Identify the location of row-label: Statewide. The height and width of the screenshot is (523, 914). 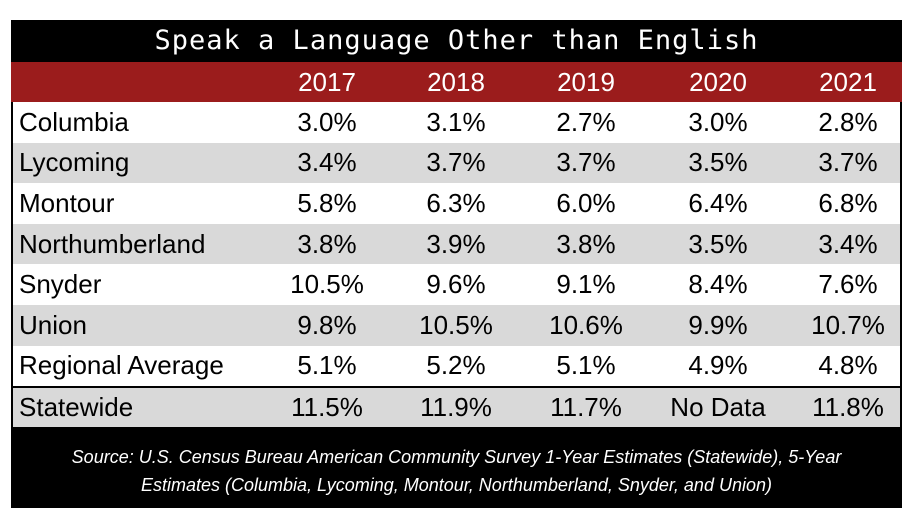
(76, 407).